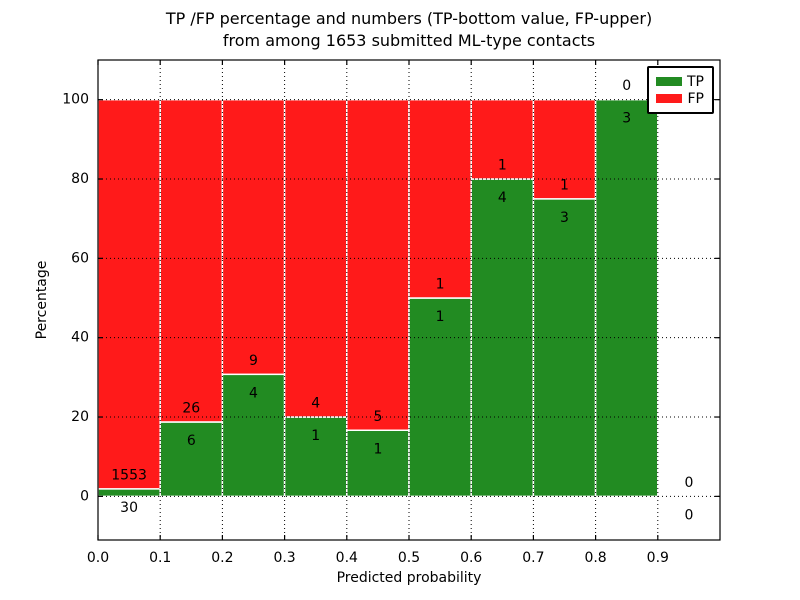 This screenshot has height=600, width=800. I want to click on fp-count-label: 4, so click(315, 404).